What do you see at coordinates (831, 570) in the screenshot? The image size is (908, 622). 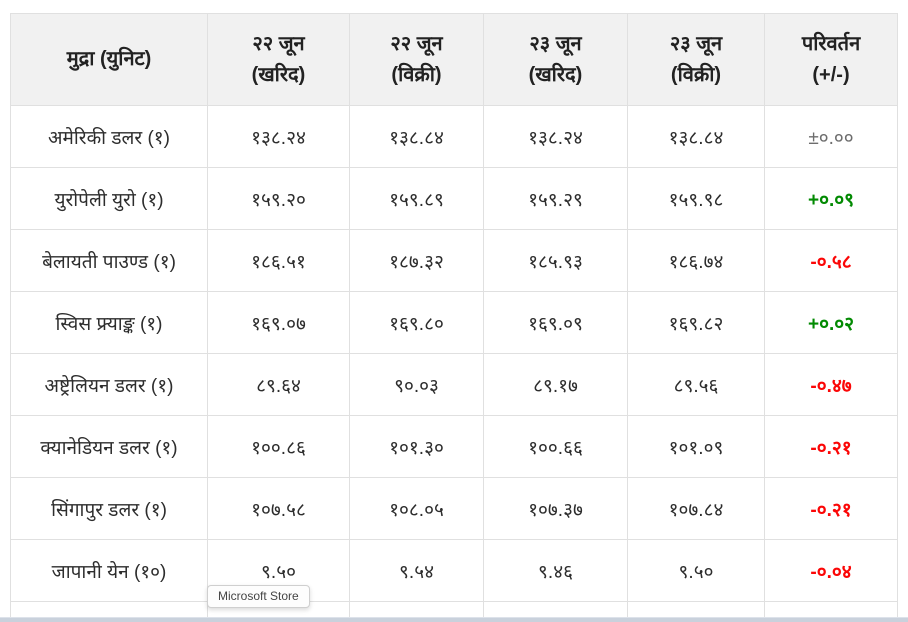 I see `change-cell: -०.०४` at bounding box center [831, 570].